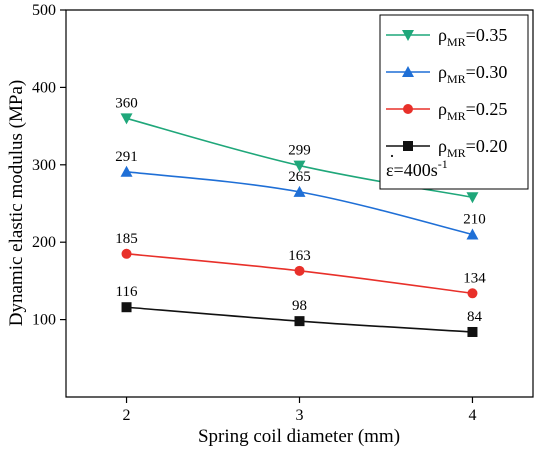 The width and height of the screenshot is (550, 454). What do you see at coordinates (127, 415) in the screenshot?
I see `x-tick-label-1: 2` at bounding box center [127, 415].